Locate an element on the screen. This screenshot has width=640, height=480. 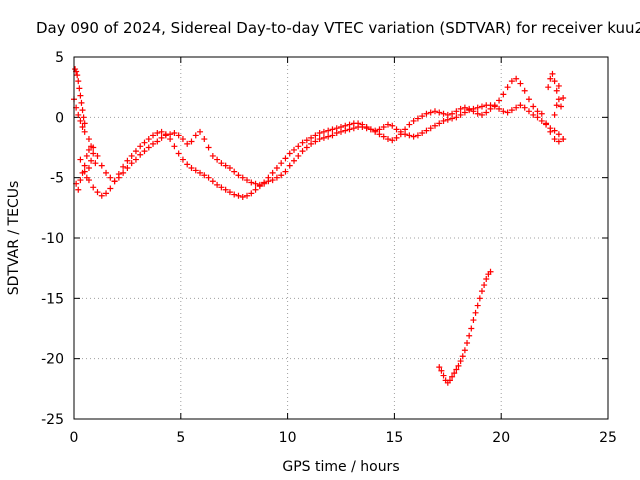
x-axis-label: GPS time / hours is located at coordinates (340, 467).